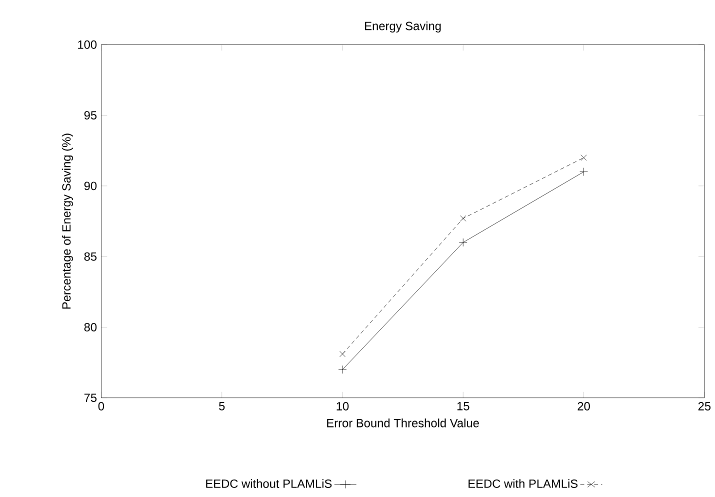  What do you see at coordinates (90, 256) in the screenshot?
I see `y-tick-label: 85` at bounding box center [90, 256].